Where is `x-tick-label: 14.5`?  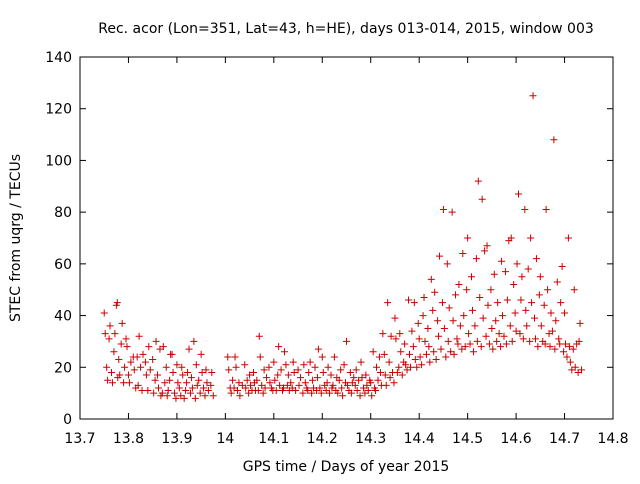 x-tick-label: 14.5 is located at coordinates (467, 439).